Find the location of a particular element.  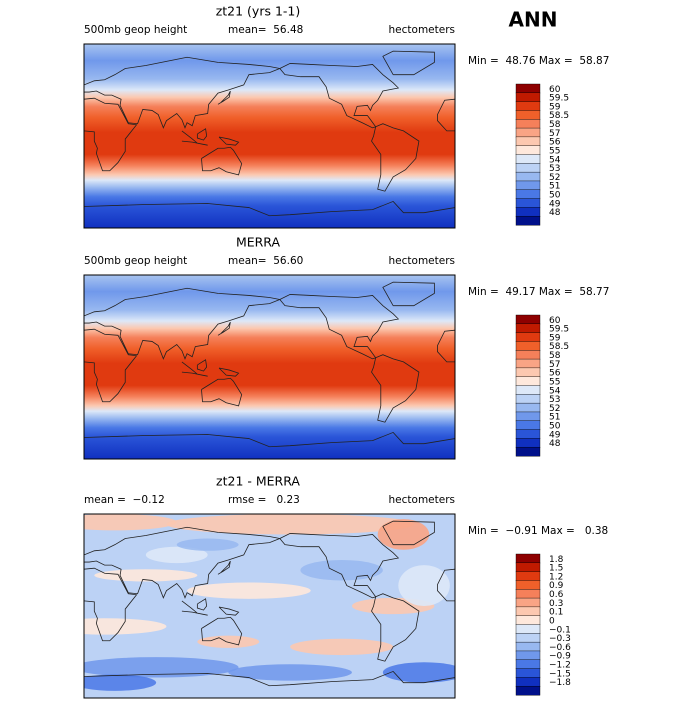

min-max: Min = −0.91 Max = 0.38 is located at coordinates (538, 531).